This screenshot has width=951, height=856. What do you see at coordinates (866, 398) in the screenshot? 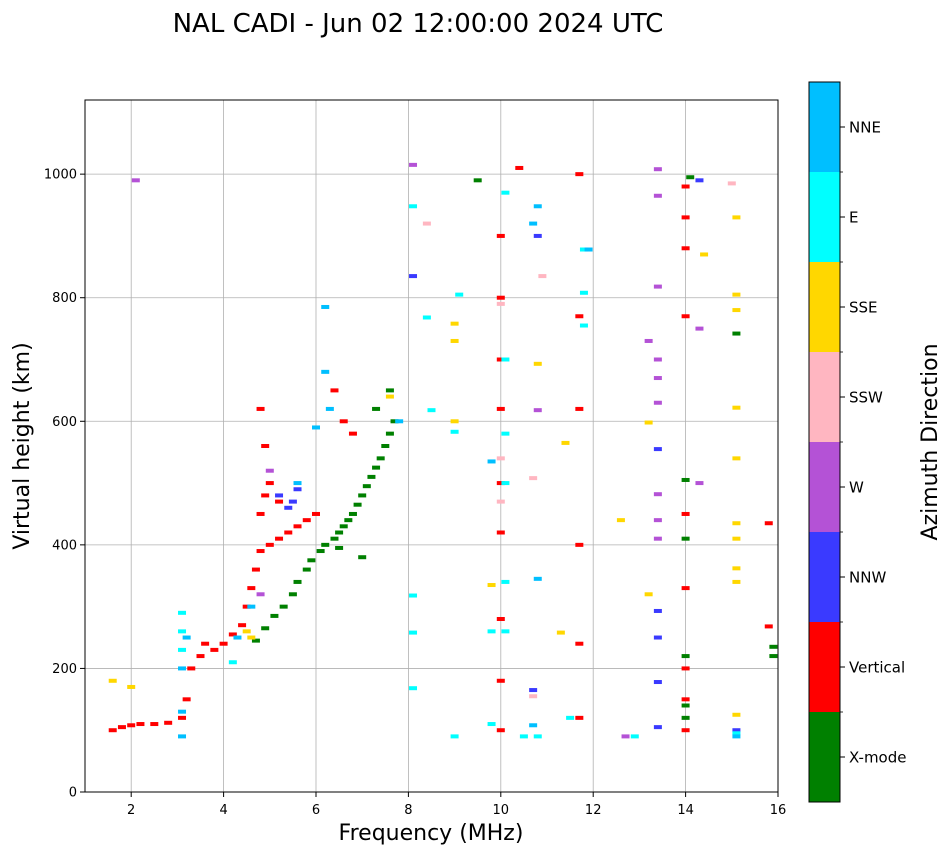
I see `colorbar-tick-label: SSW` at bounding box center [866, 398].